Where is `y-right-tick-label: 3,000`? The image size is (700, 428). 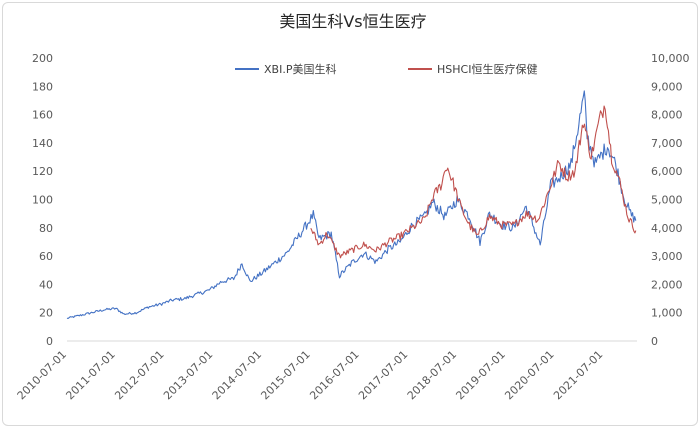
y-right-tick-label: 3,000 is located at coordinates (667, 256).